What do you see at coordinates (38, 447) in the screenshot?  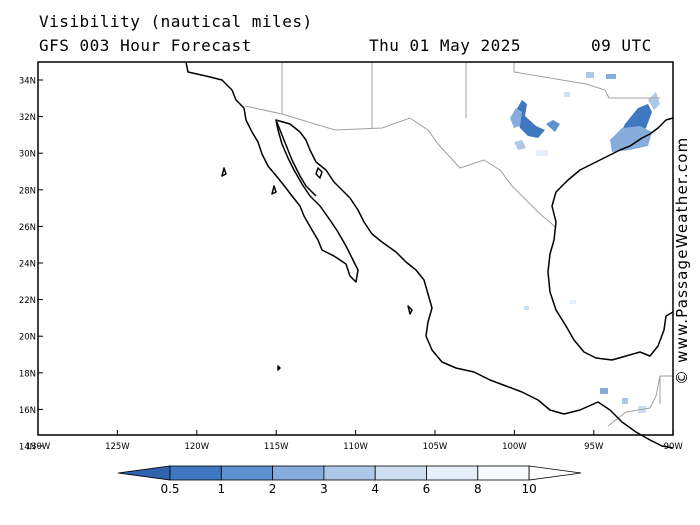 I see `lon-label: 130W` at bounding box center [38, 447].